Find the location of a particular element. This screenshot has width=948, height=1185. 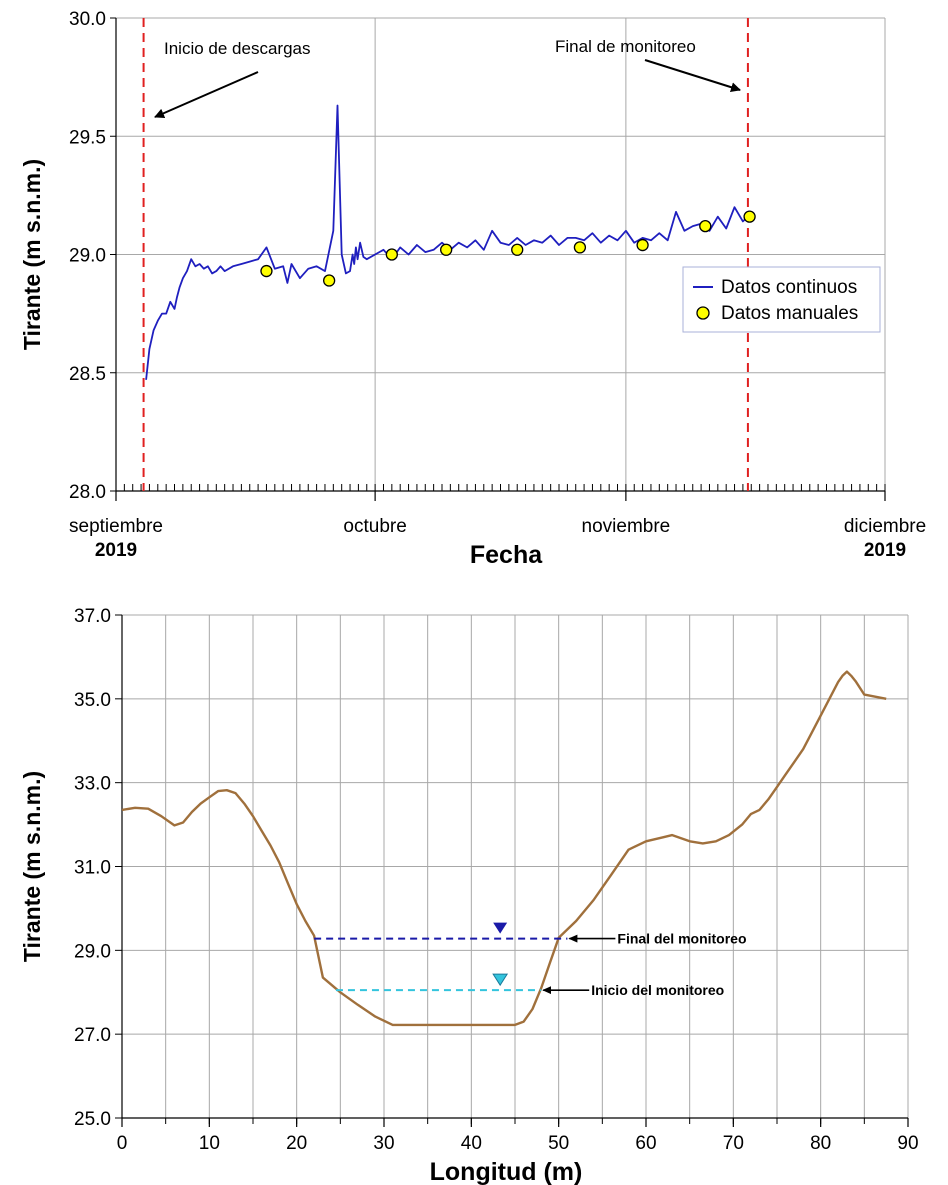

y-tick-label: 31.0 is located at coordinates (92, 868).